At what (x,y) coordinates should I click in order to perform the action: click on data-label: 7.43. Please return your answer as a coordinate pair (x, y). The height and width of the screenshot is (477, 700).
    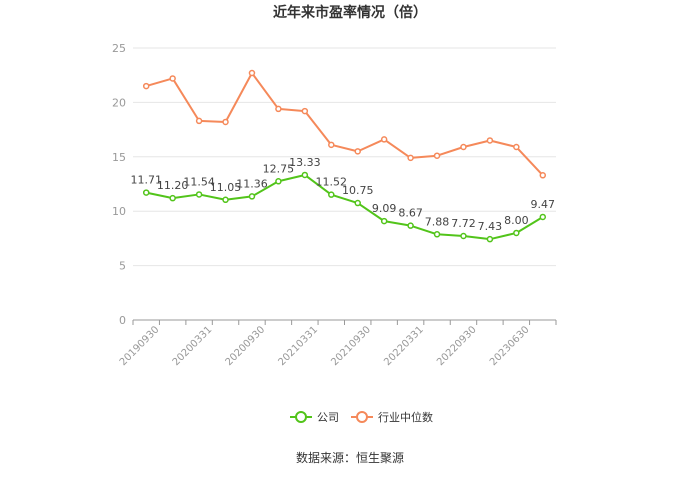
    Looking at the image, I should click on (490, 226).